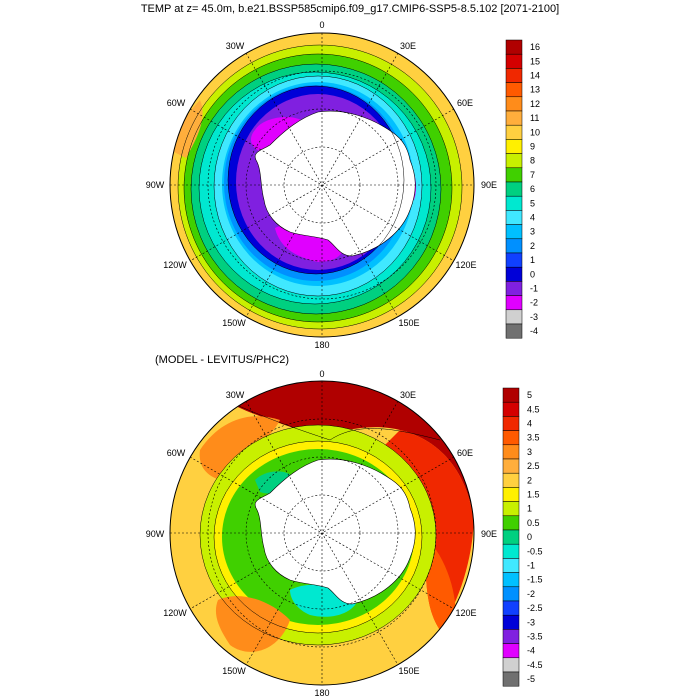  Describe the element at coordinates (529, 537) in the screenshot. I see `bottom-colorbar-tick-label: 0` at that location.